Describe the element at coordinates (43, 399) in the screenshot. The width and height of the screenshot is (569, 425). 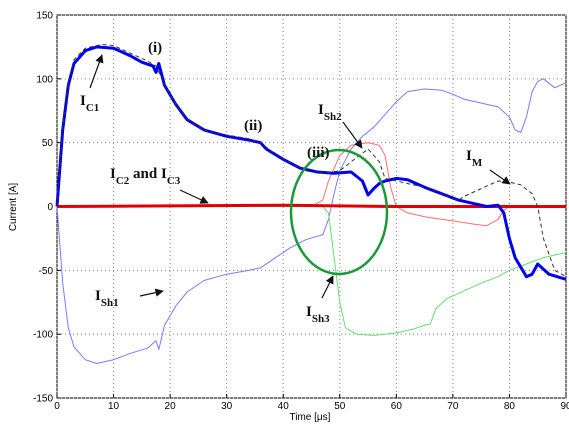
I see `y-tick-label: -150` at that location.